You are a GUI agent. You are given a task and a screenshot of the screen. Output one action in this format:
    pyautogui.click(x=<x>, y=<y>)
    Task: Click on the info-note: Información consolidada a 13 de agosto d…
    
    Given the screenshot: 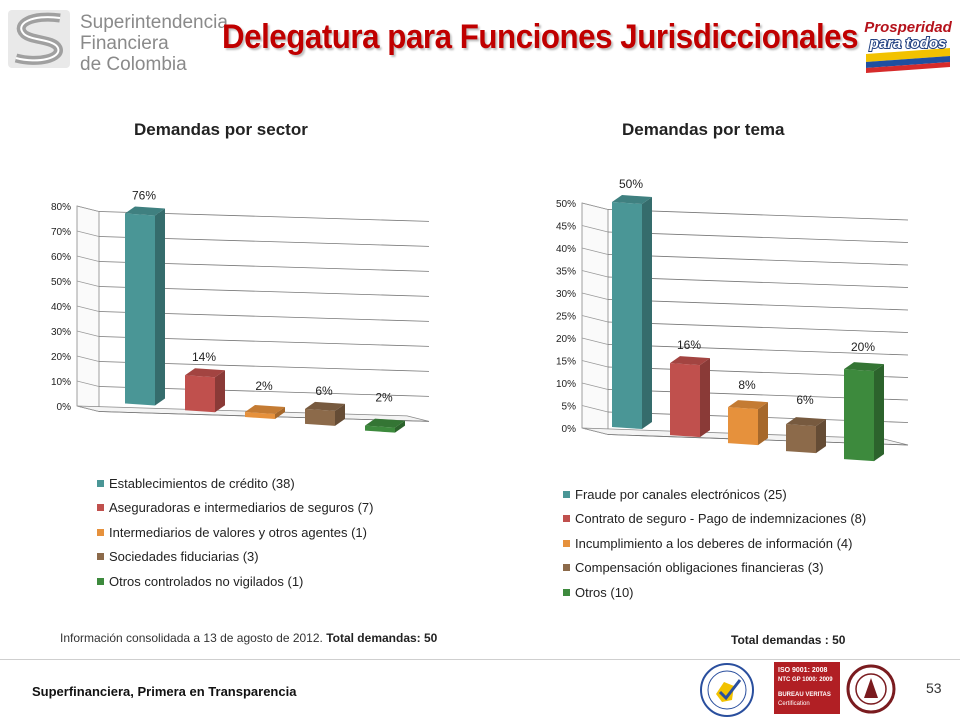 What is the action you would take?
    pyautogui.click(x=248, y=638)
    